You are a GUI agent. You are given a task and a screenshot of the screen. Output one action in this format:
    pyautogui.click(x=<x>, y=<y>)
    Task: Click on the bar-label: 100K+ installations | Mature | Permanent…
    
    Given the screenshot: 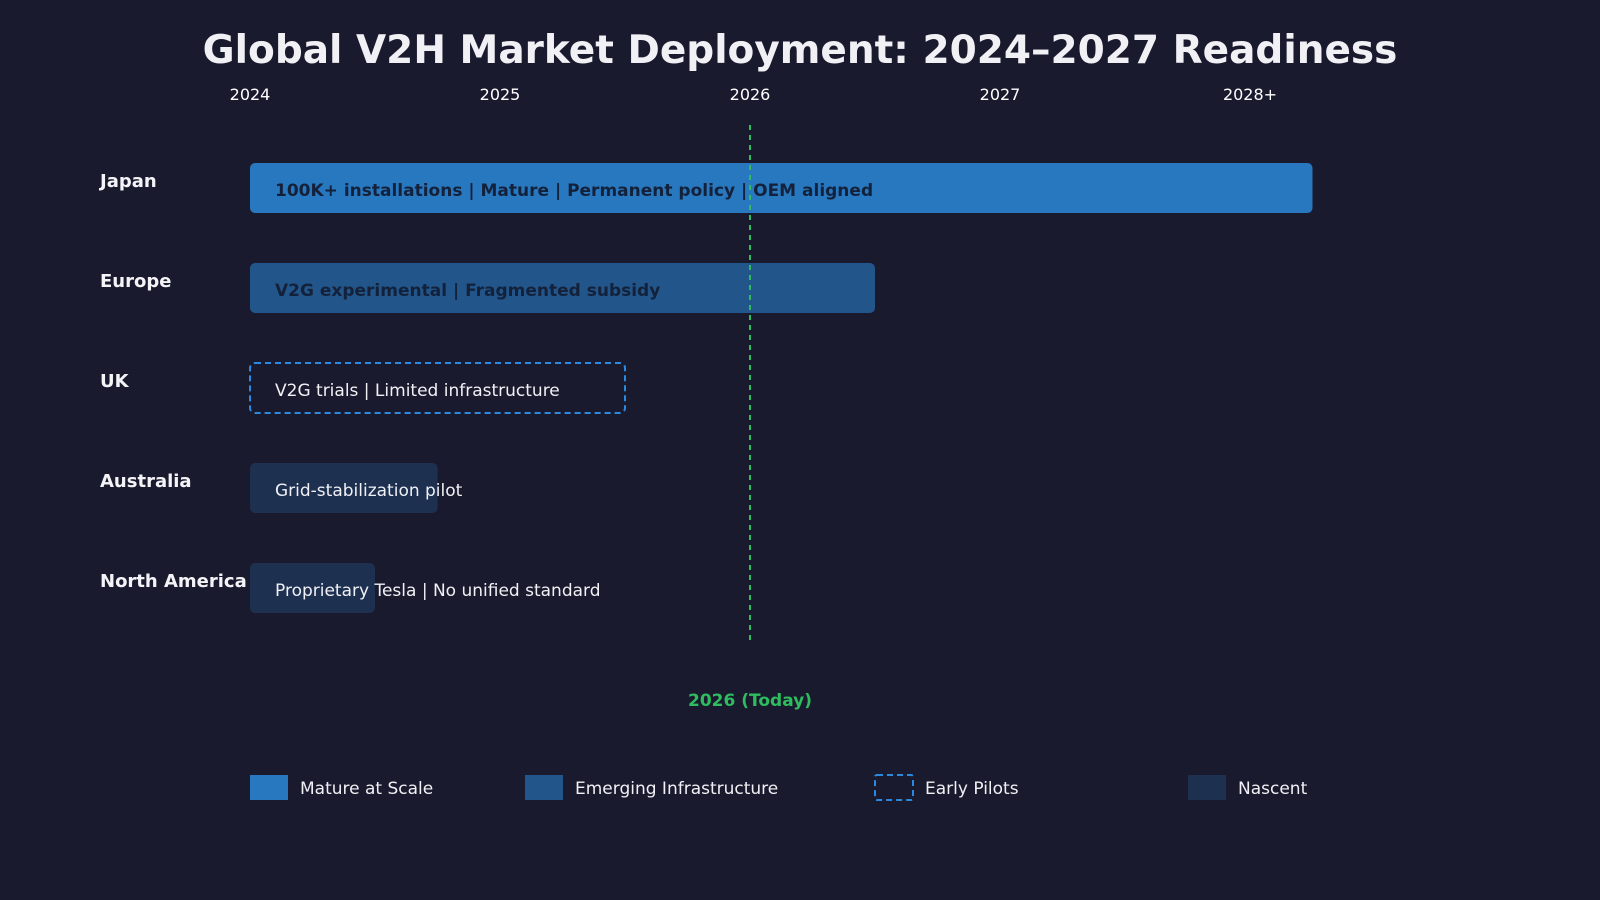 What is the action you would take?
    pyautogui.click(x=574, y=191)
    